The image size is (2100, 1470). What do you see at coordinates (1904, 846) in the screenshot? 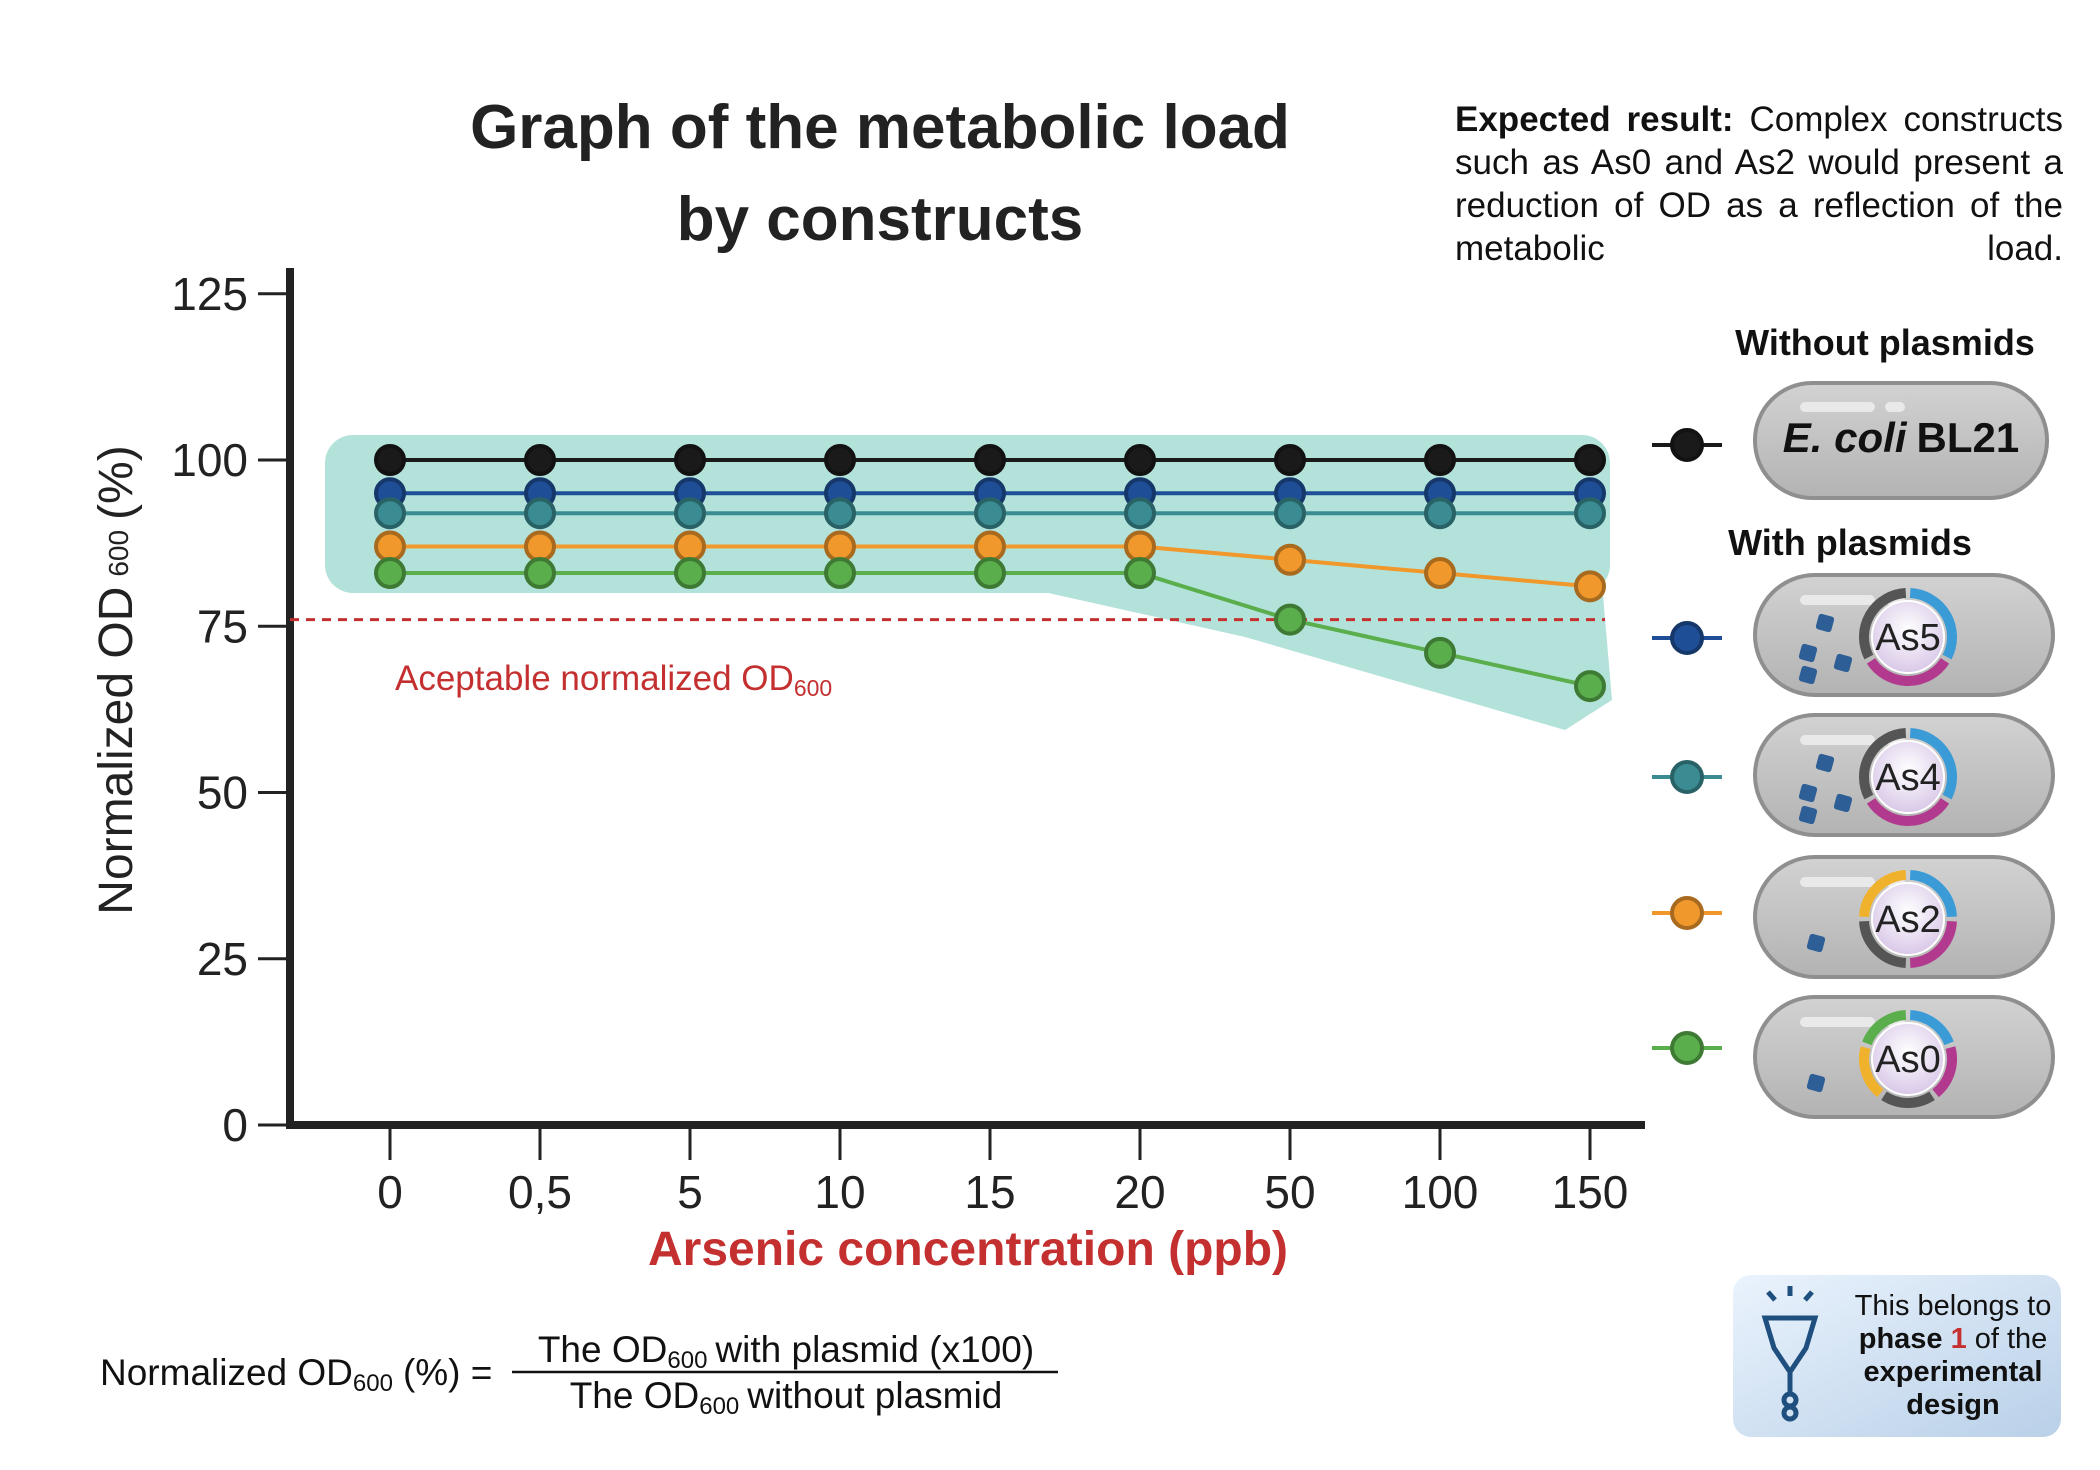
I see `construct-cells: As5 As4 As2 As0` at bounding box center [1904, 846].